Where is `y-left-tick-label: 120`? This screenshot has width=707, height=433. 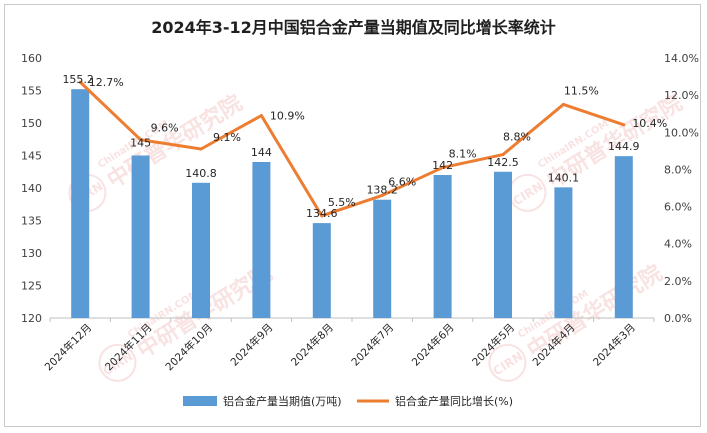
y-left-tick-label: 120 is located at coordinates (31, 318).